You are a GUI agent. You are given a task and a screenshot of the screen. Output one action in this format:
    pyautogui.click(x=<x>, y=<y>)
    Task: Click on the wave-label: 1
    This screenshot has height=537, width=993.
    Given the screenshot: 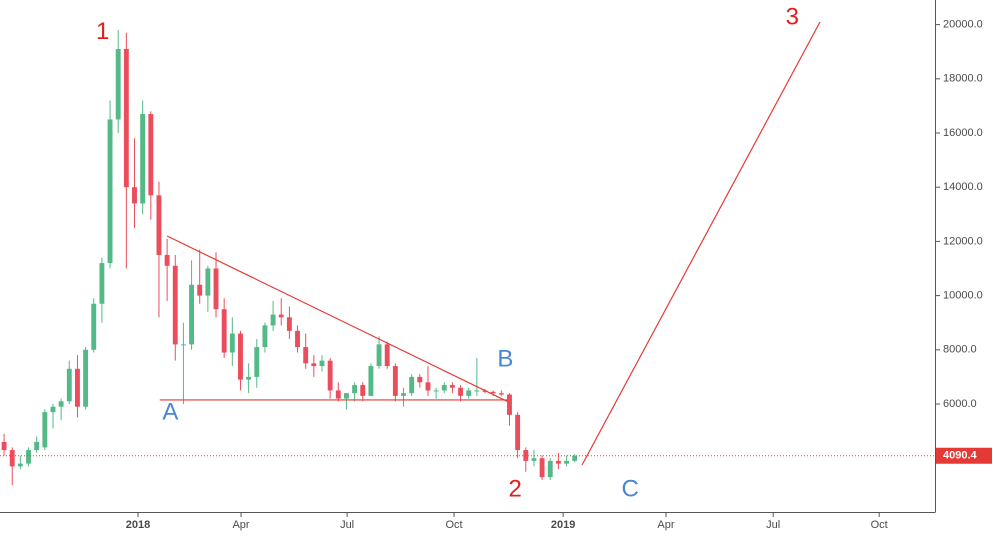 What is the action you would take?
    pyautogui.click(x=102, y=31)
    